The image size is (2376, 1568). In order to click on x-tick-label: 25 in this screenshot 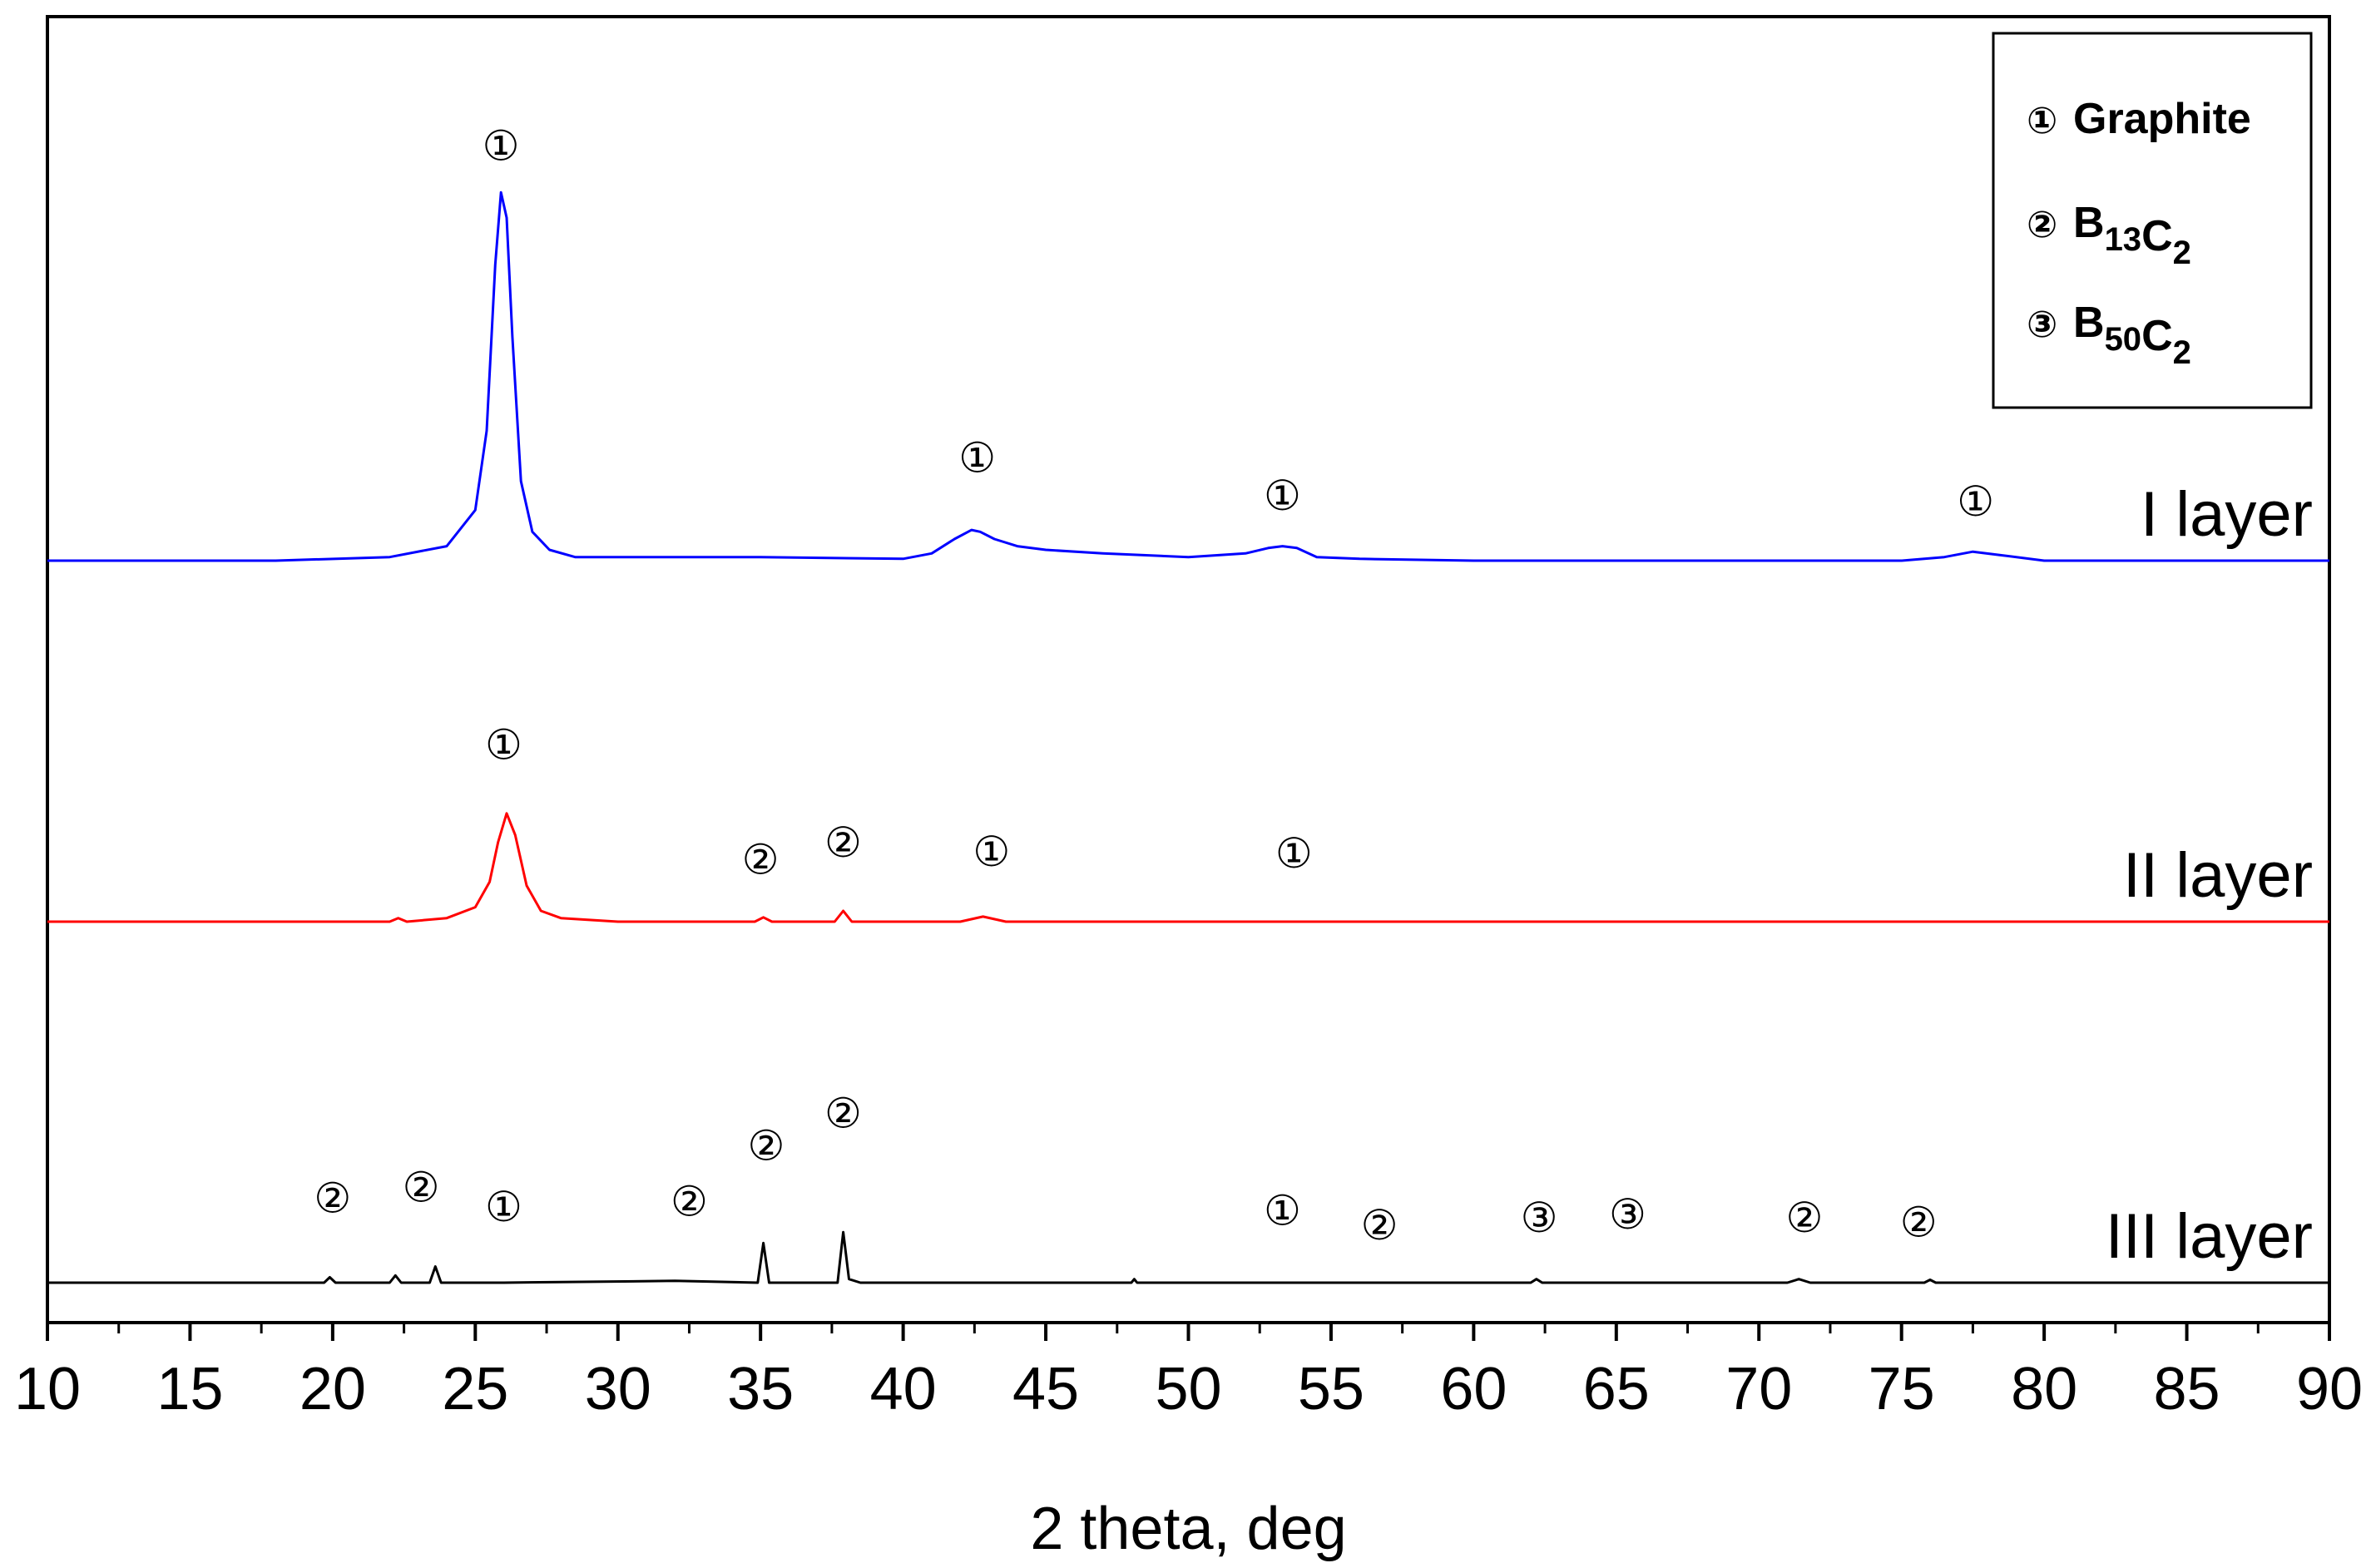, I will do `click(475, 1389)`.